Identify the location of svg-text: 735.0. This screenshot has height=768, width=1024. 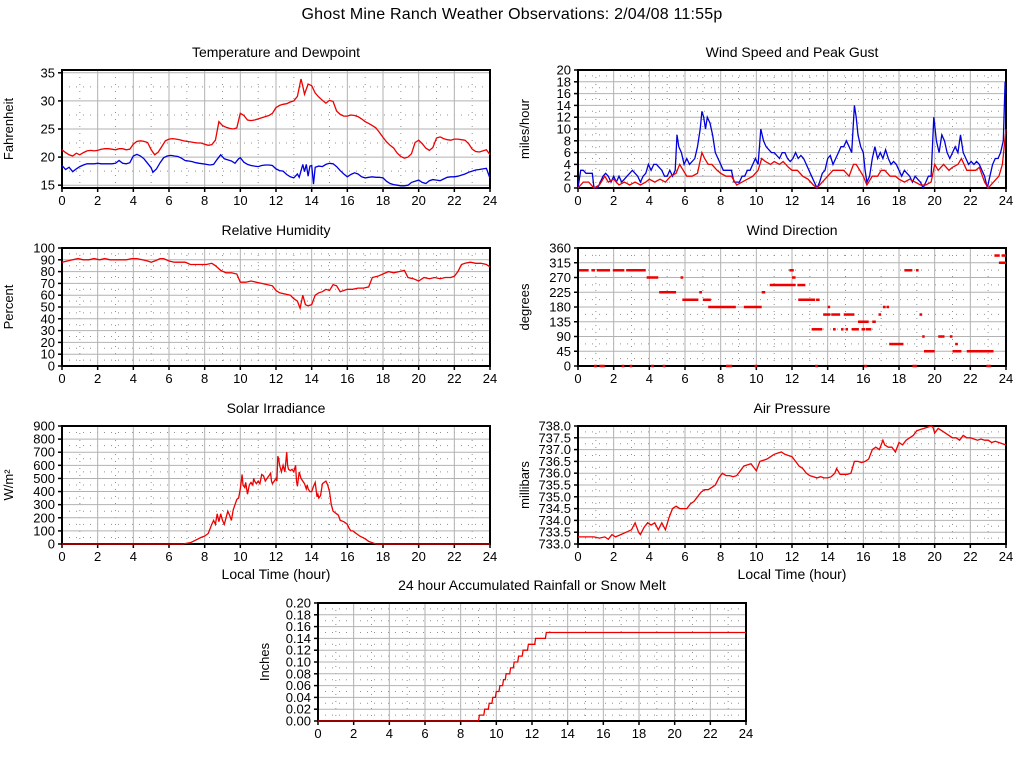
(554, 496).